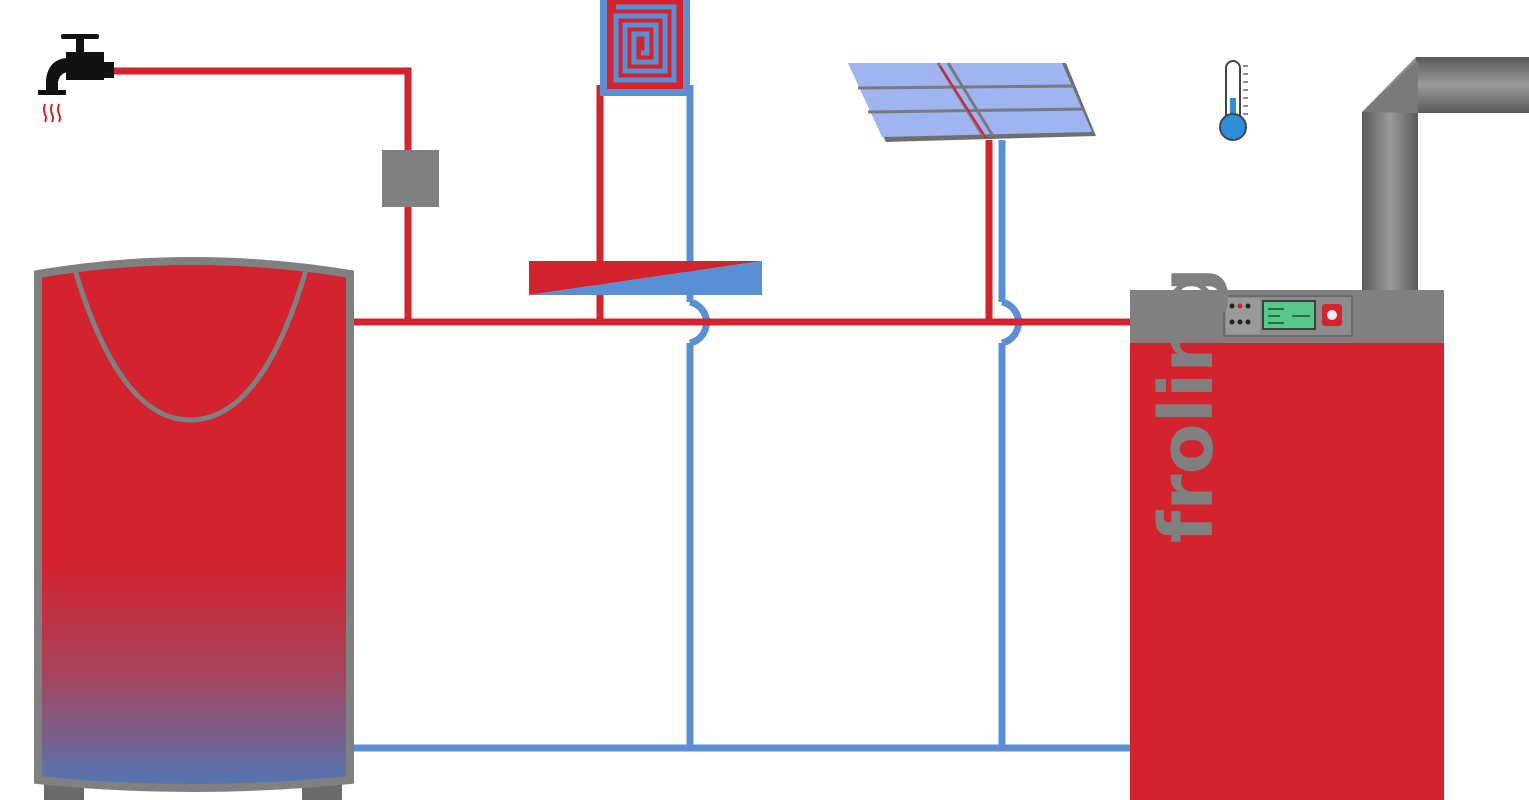 The height and width of the screenshot is (800, 1529). Describe the element at coordinates (972, 102) in the screenshot. I see `solar-panel-icon` at that location.